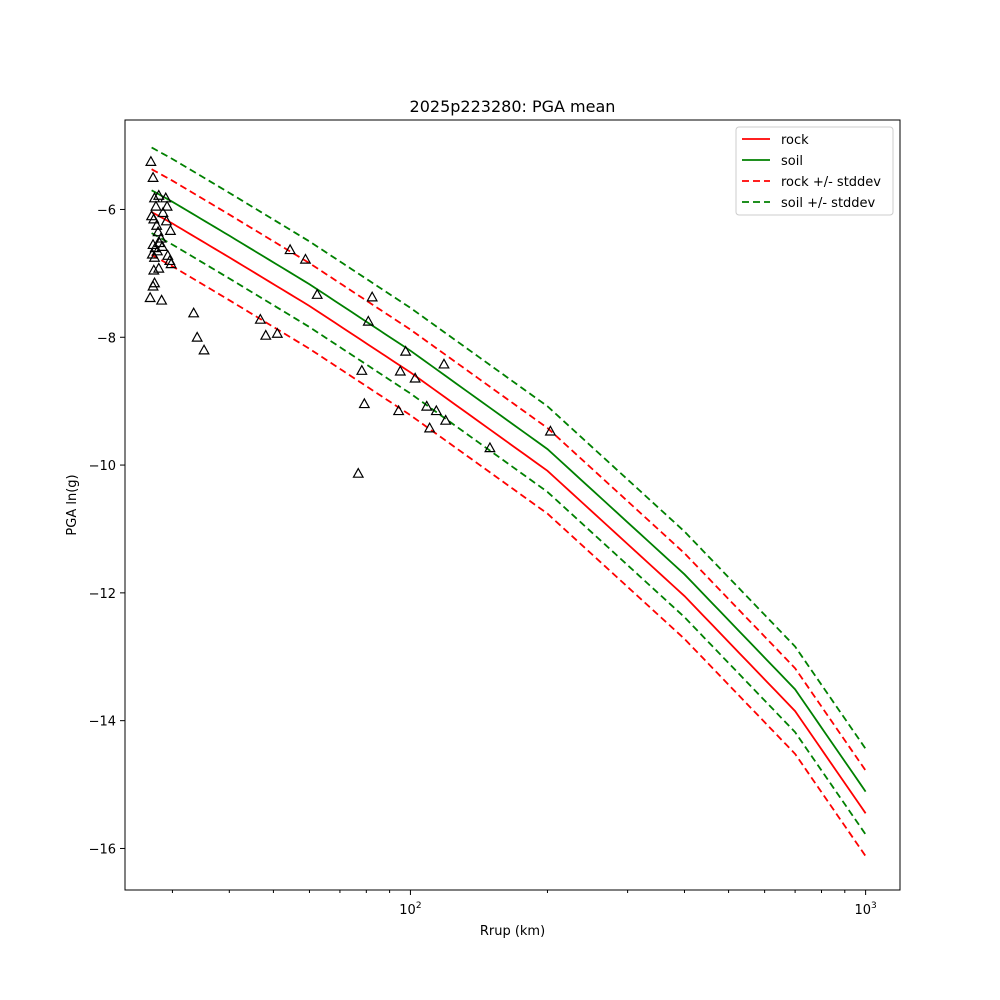 The height and width of the screenshot is (1000, 1000). What do you see at coordinates (865, 909) in the screenshot?
I see `x-tick-label-1: 10³` at bounding box center [865, 909].